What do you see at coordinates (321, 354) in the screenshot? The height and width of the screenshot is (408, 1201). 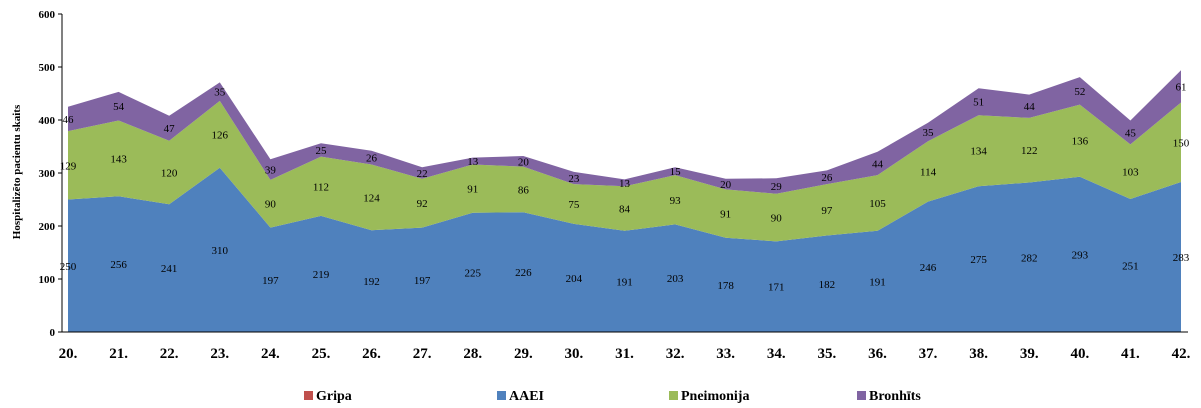 I see `x-tick-label: 25.` at bounding box center [321, 354].